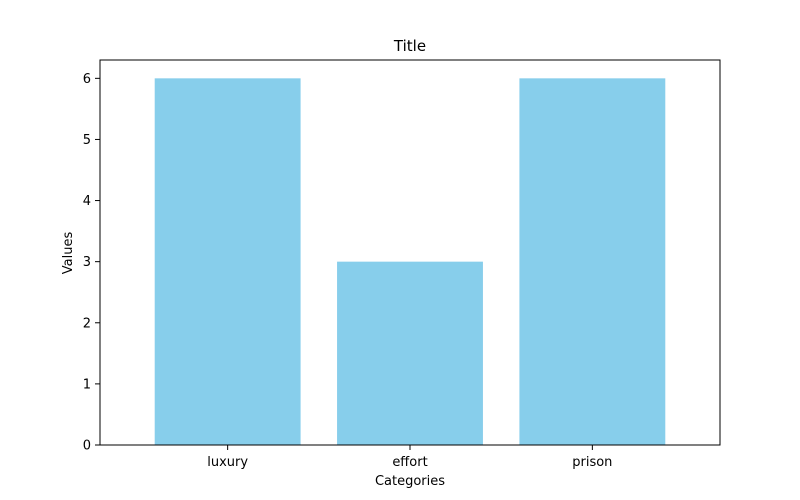  What do you see at coordinates (592, 462) in the screenshot?
I see `x-tick-label-prison: prison` at bounding box center [592, 462].